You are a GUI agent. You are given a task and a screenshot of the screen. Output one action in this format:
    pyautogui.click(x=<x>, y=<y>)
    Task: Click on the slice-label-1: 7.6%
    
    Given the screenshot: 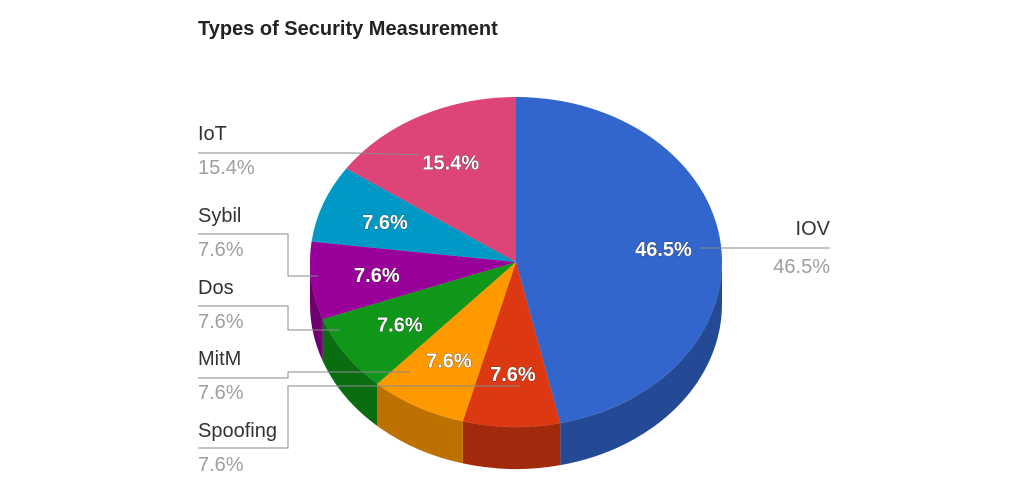 What is the action you would take?
    pyautogui.click(x=513, y=375)
    